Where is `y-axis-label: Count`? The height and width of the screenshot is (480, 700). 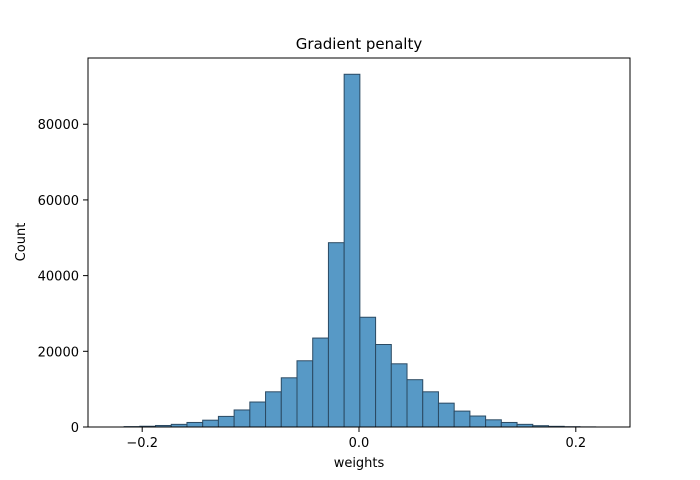
y-axis-label: Count is located at coordinates (21, 242).